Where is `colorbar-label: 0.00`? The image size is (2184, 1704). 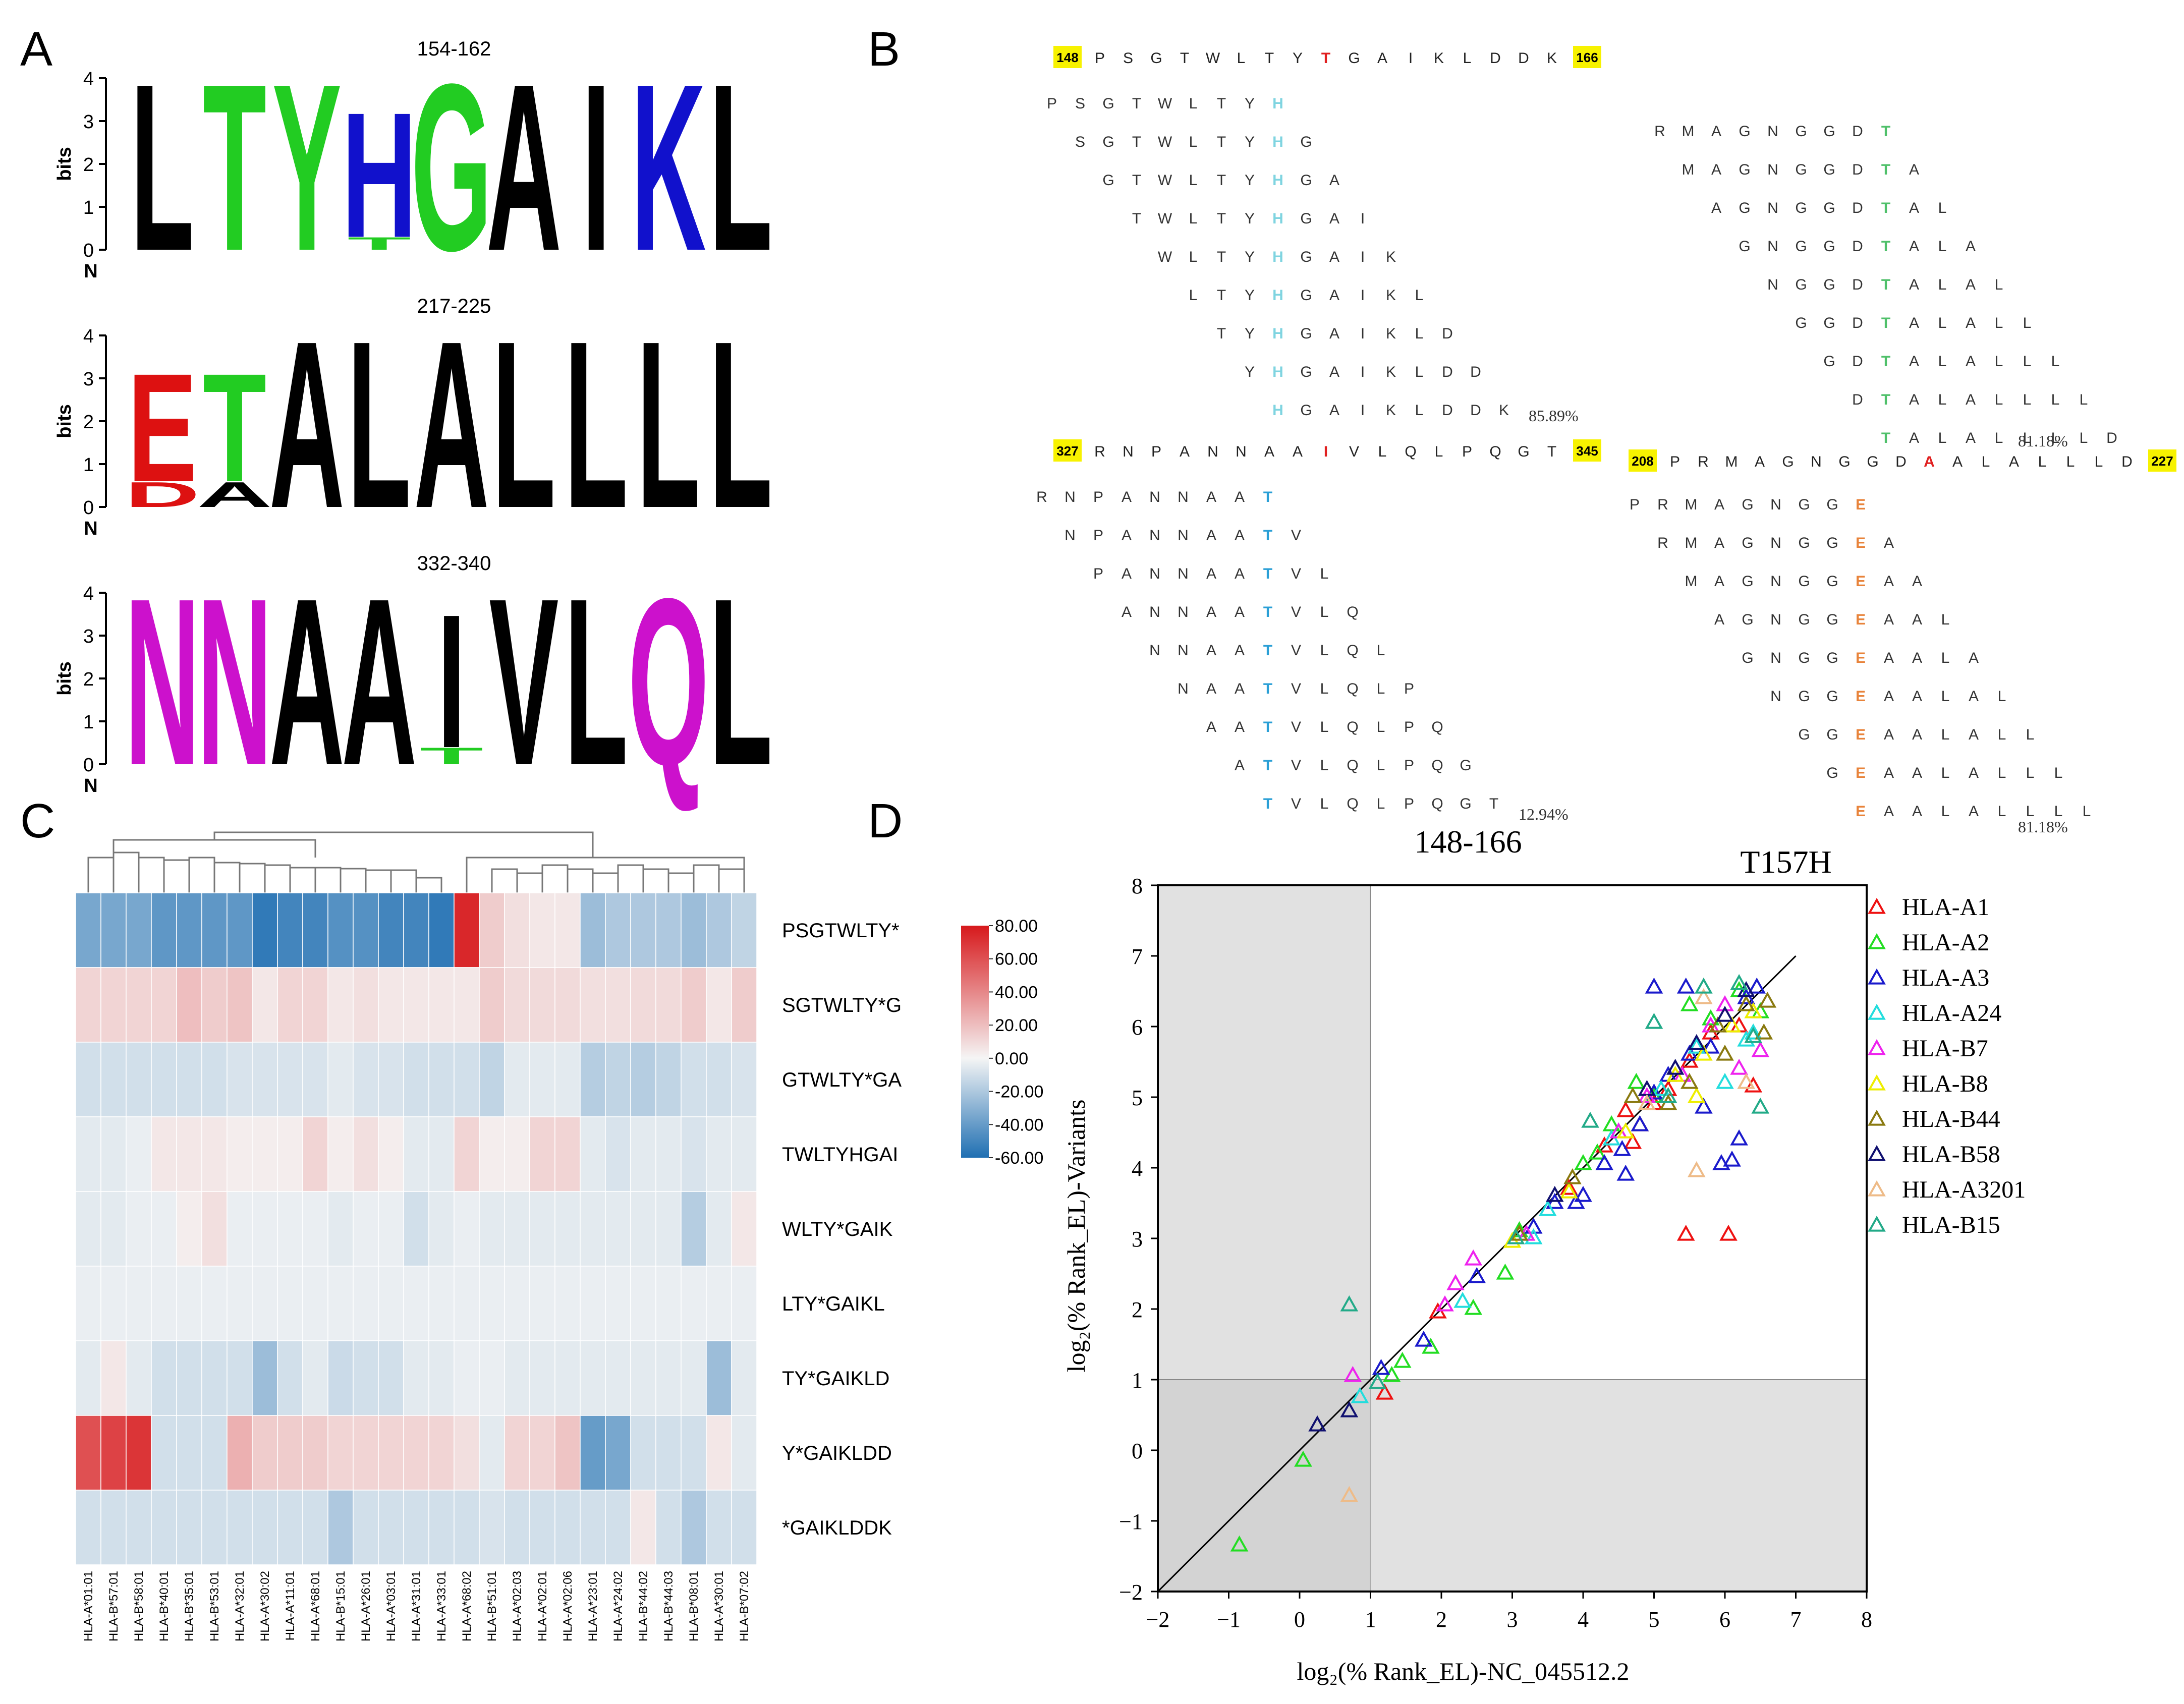
colorbar-label: 0.00 is located at coordinates (1011, 1058).